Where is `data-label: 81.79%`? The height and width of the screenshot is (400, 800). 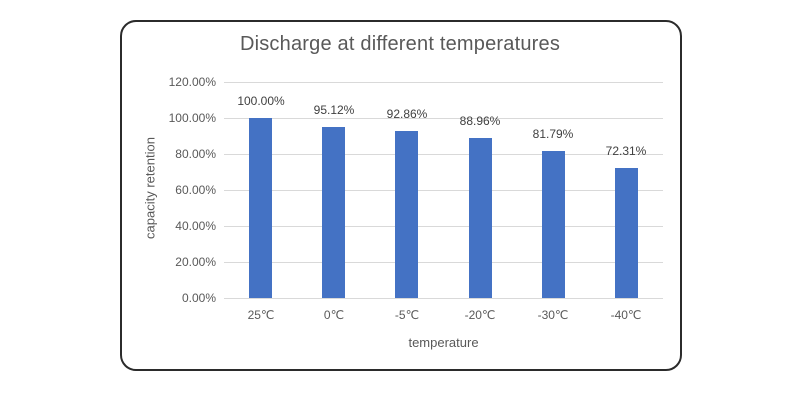
data-label: 81.79% is located at coordinates (553, 134).